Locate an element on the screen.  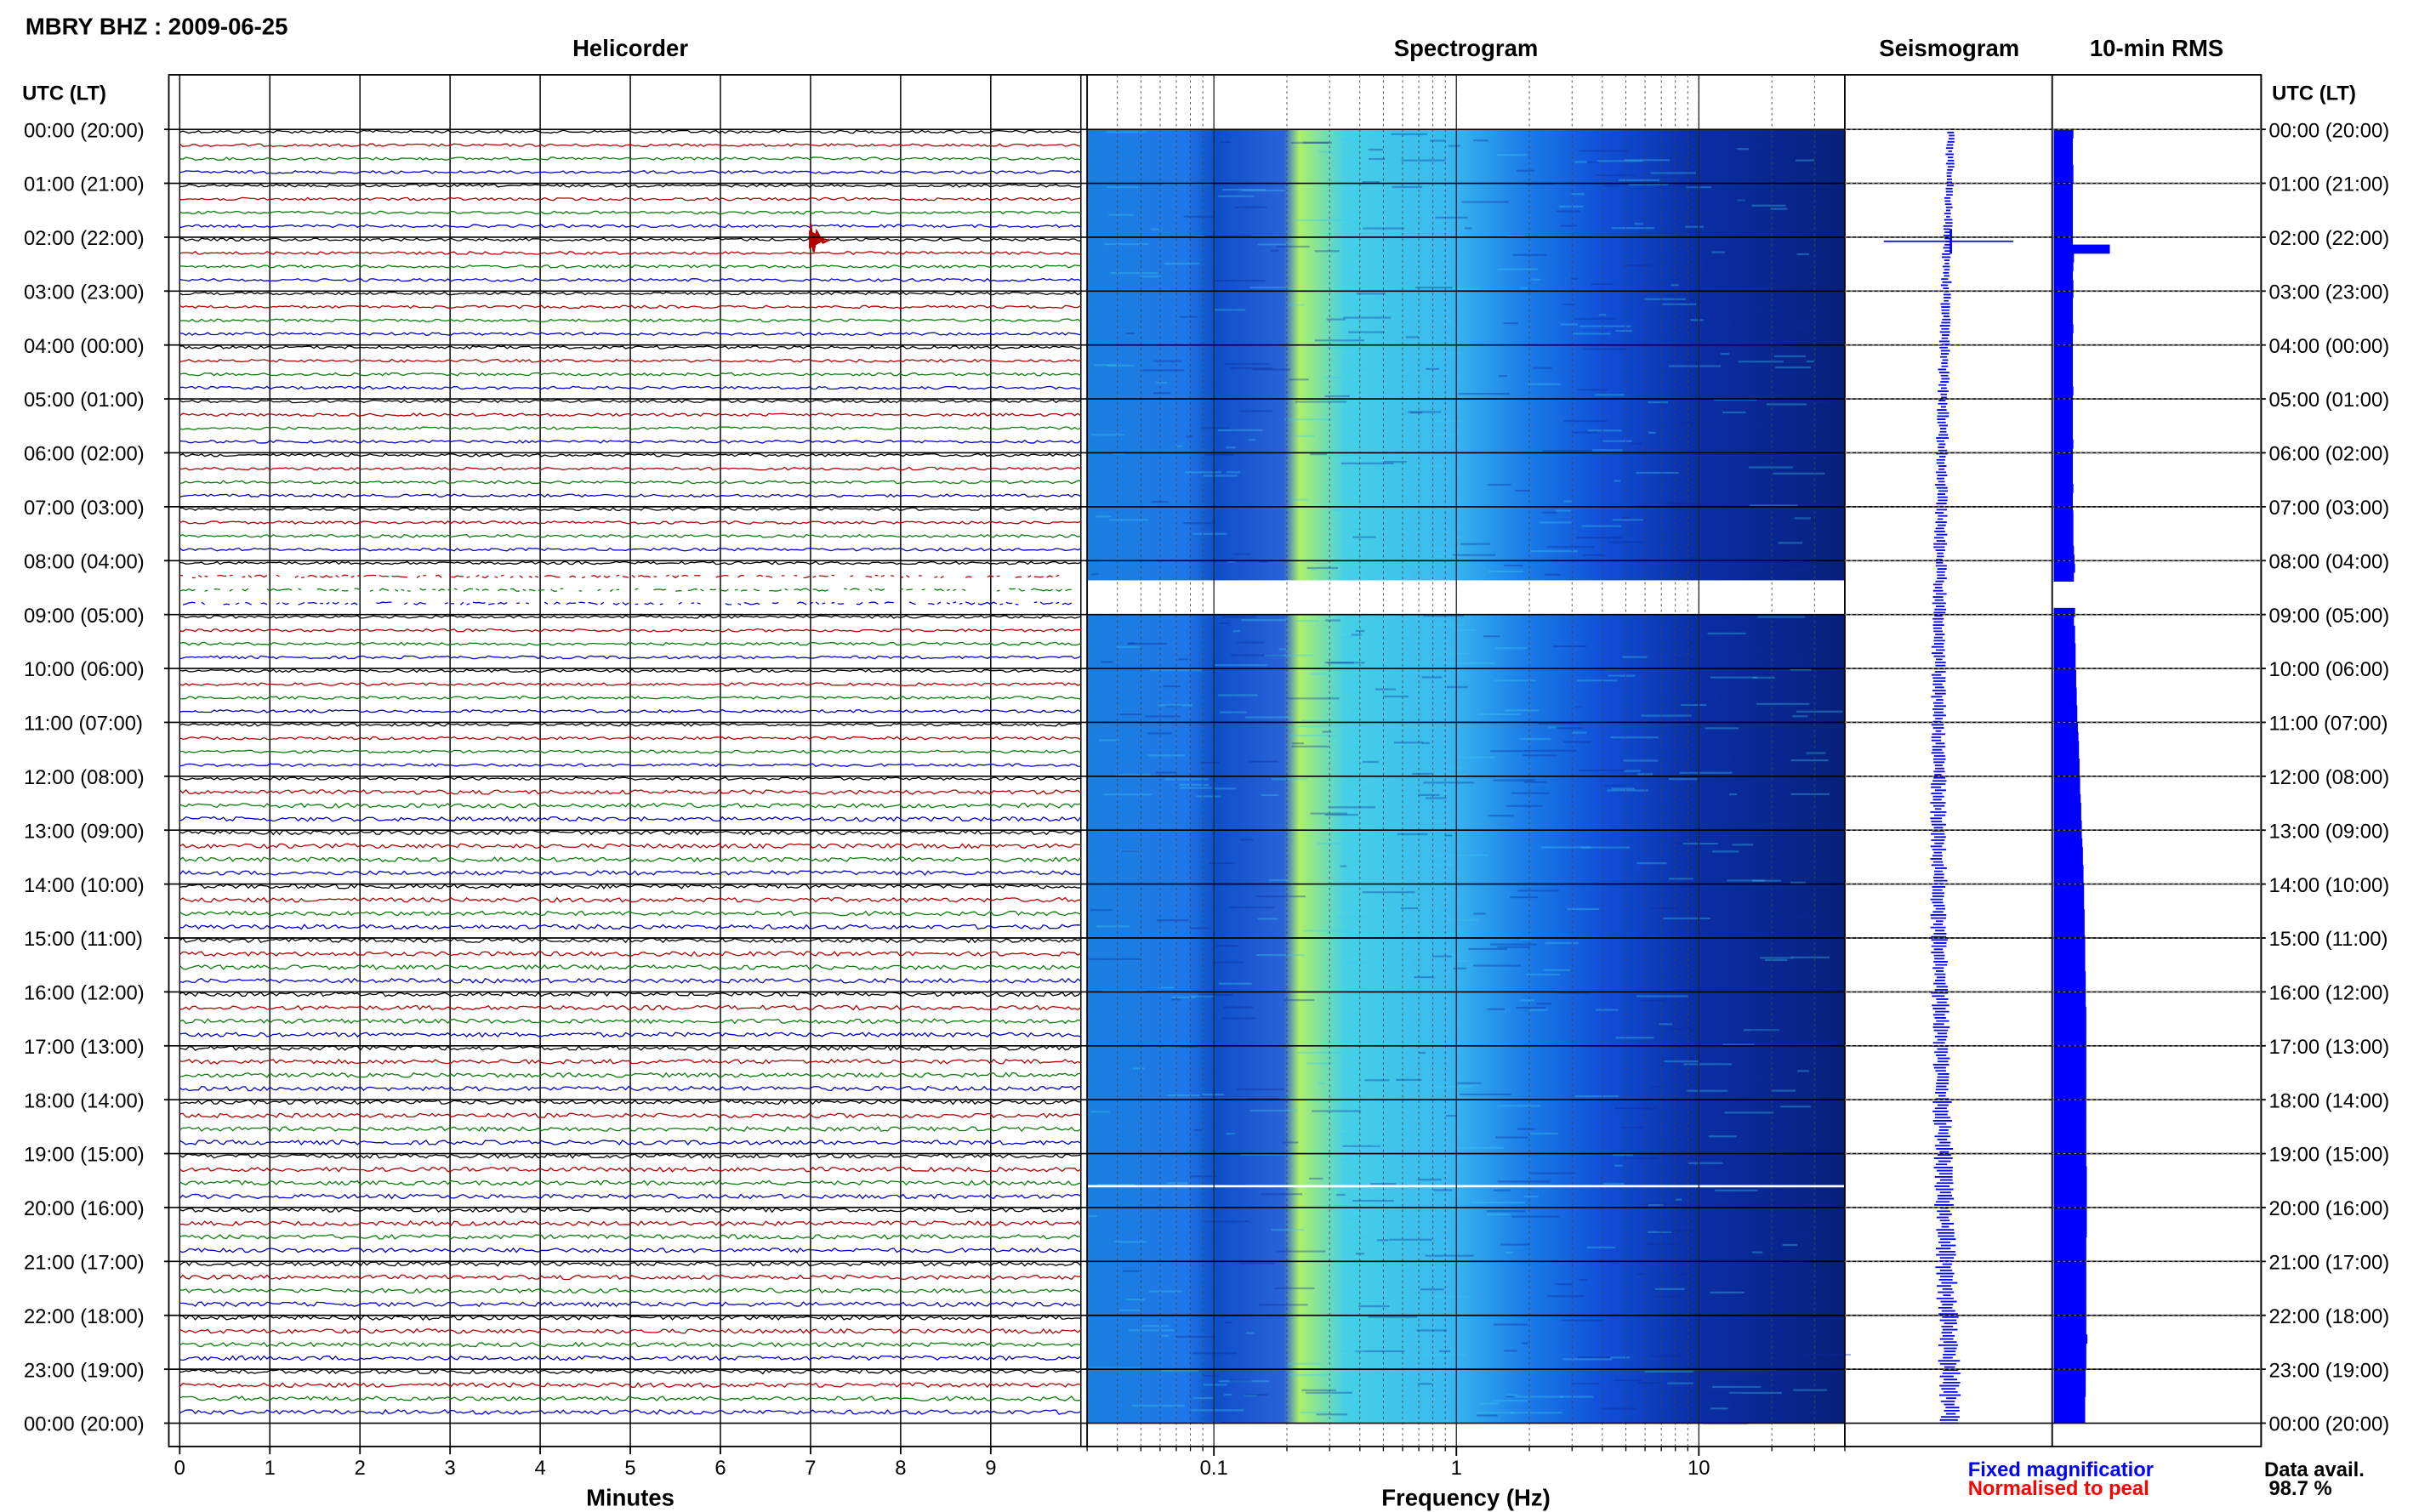
time-label-left: 18:00 (14:00) is located at coordinates (84, 1100).